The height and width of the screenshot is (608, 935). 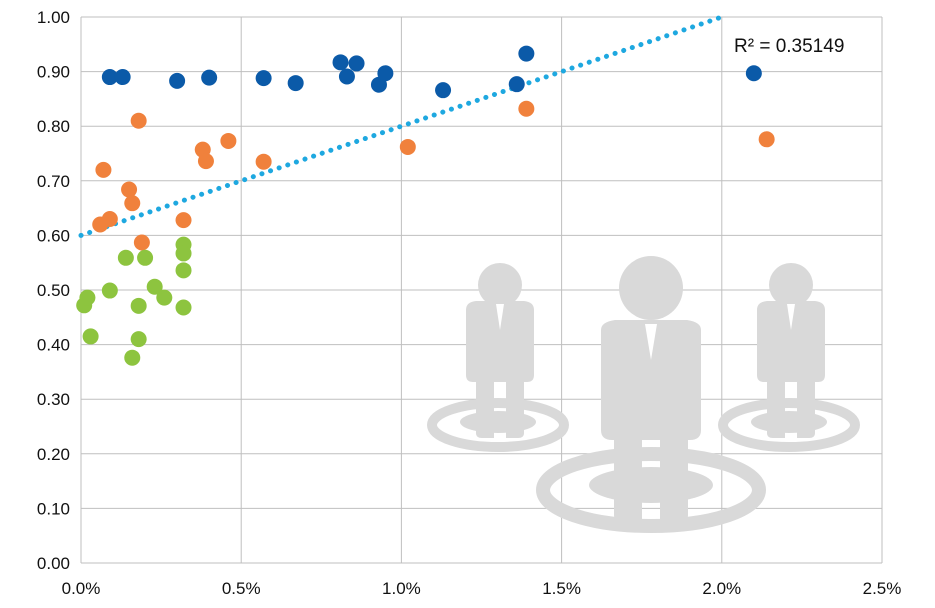 I want to click on r-squared-label: R² = 0.35149, so click(x=789, y=46).